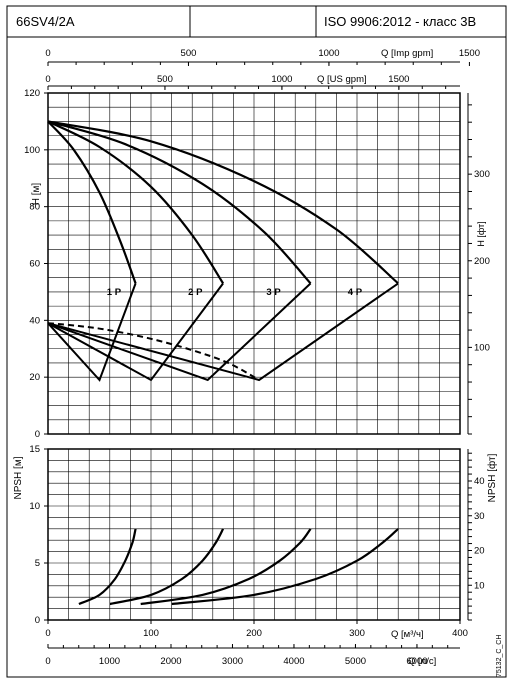 This screenshot has height=687, width=515. Describe the element at coordinates (482, 347) in the screenshot. I see `head-ft-tick-label: 100` at that location.